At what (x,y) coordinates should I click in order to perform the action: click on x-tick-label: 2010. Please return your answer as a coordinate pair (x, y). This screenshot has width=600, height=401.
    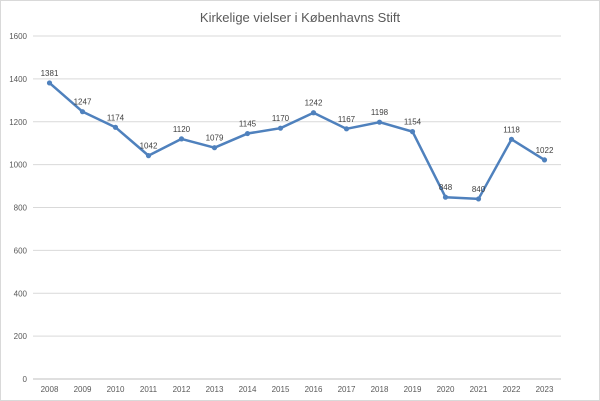
    Looking at the image, I should click on (116, 389).